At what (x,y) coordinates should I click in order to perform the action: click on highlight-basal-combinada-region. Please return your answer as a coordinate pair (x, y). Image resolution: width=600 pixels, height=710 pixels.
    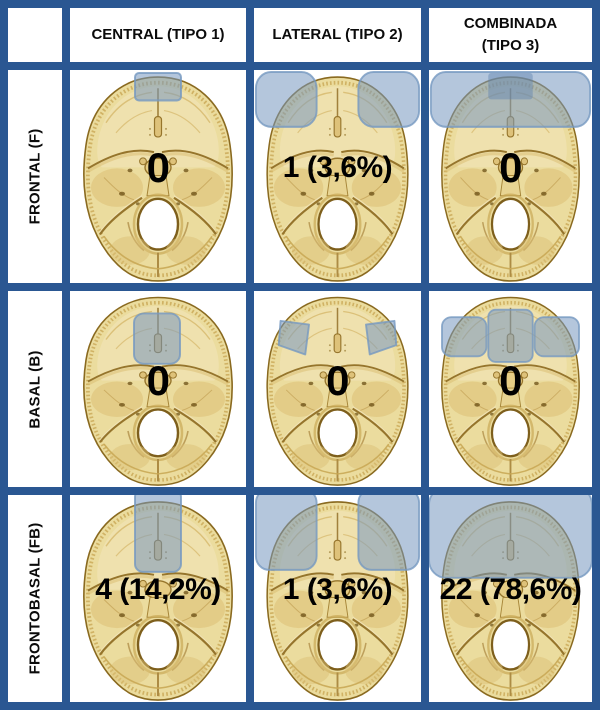
    Looking at the image, I should click on (510, 335).